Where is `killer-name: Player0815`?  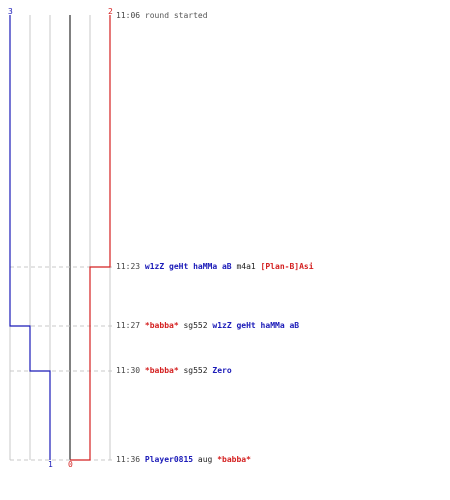
killer-name: Player0815 is located at coordinates (169, 459).